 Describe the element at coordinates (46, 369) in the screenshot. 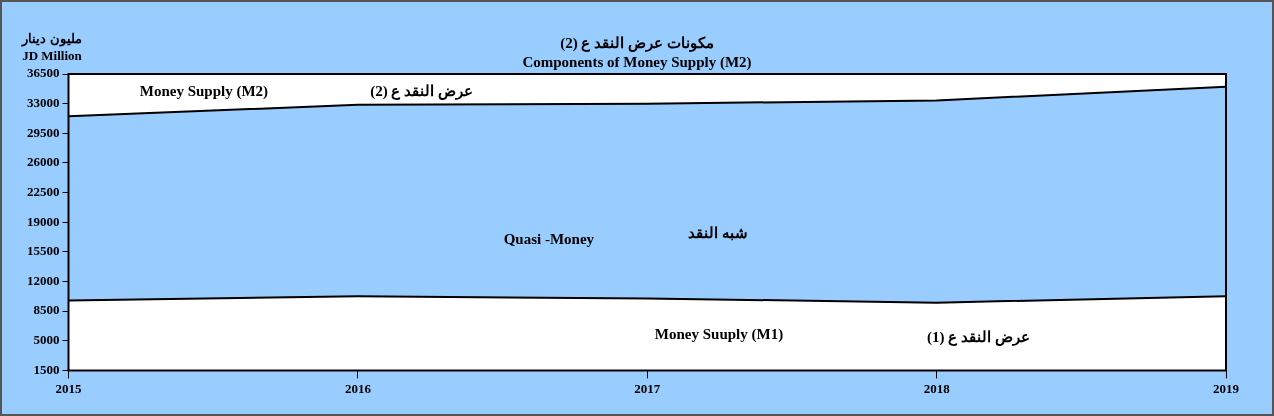

I see `y-tick-label: 1500` at that location.